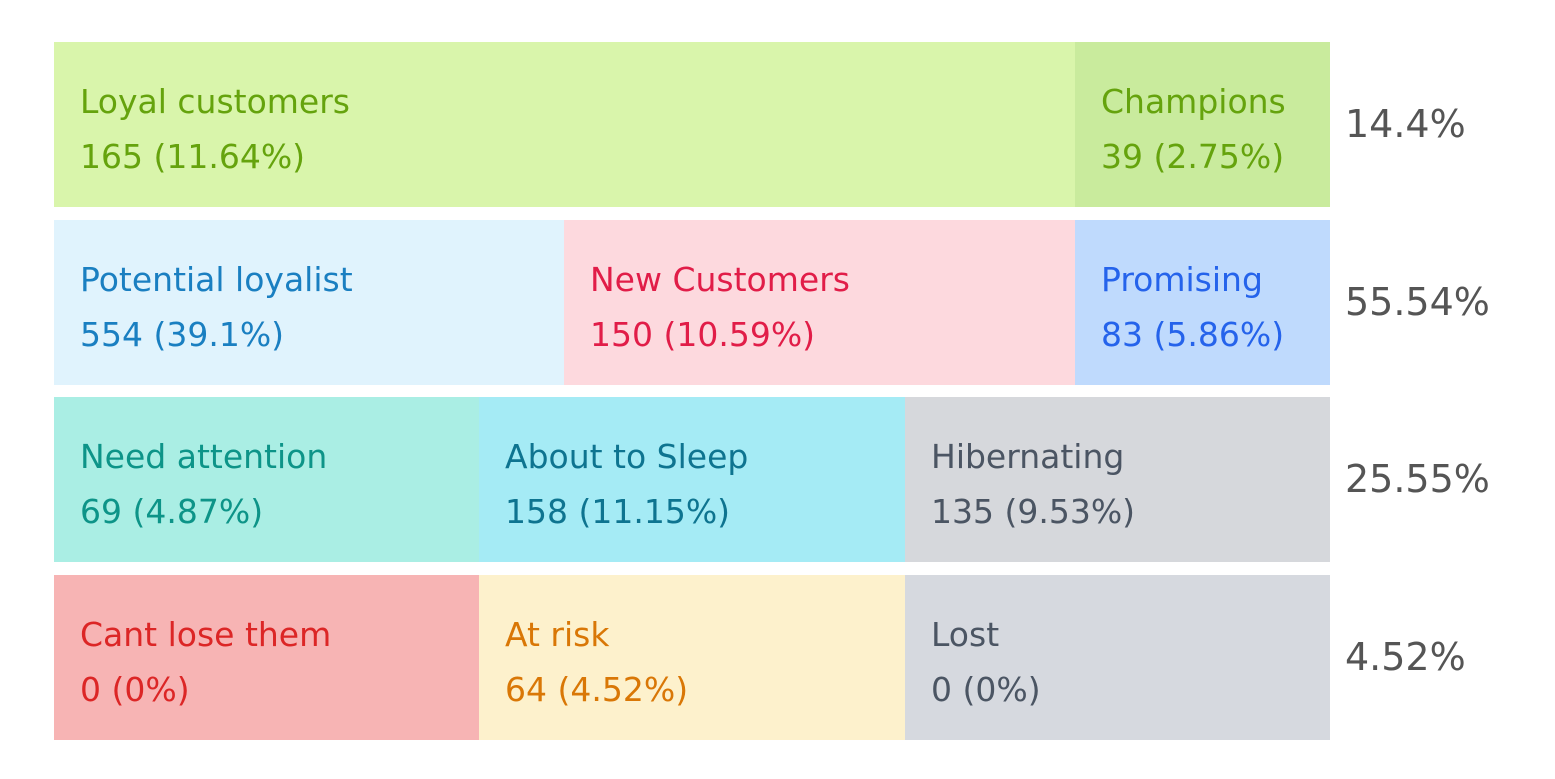 The height and width of the screenshot is (779, 1555). What do you see at coordinates (193, 156) in the screenshot?
I see `segment-value: 165 (11.64%)` at bounding box center [193, 156].